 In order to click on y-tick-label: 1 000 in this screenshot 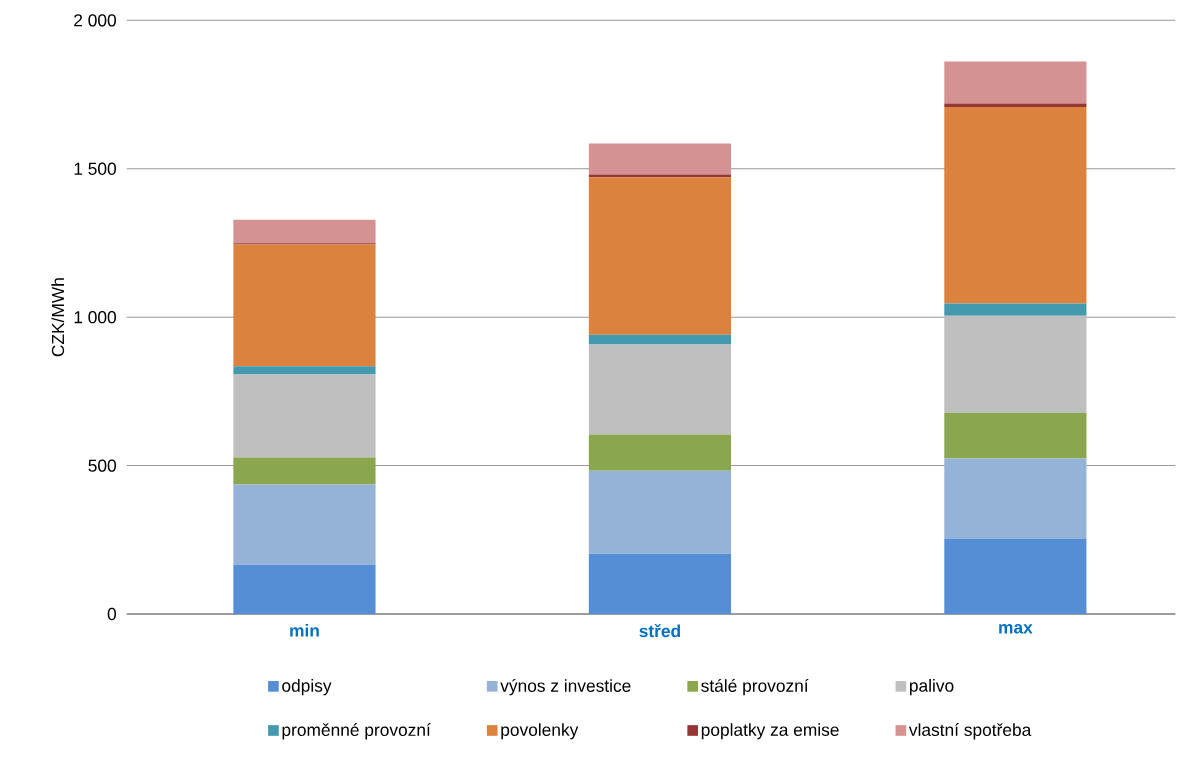, I will do `click(95, 317)`.